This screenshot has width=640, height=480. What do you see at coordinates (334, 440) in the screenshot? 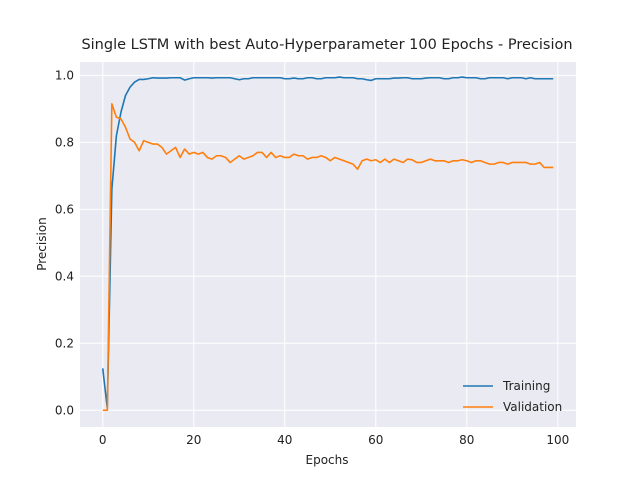
I see `x-tick-labels: 0 20 40 60 80 100` at bounding box center [334, 440].